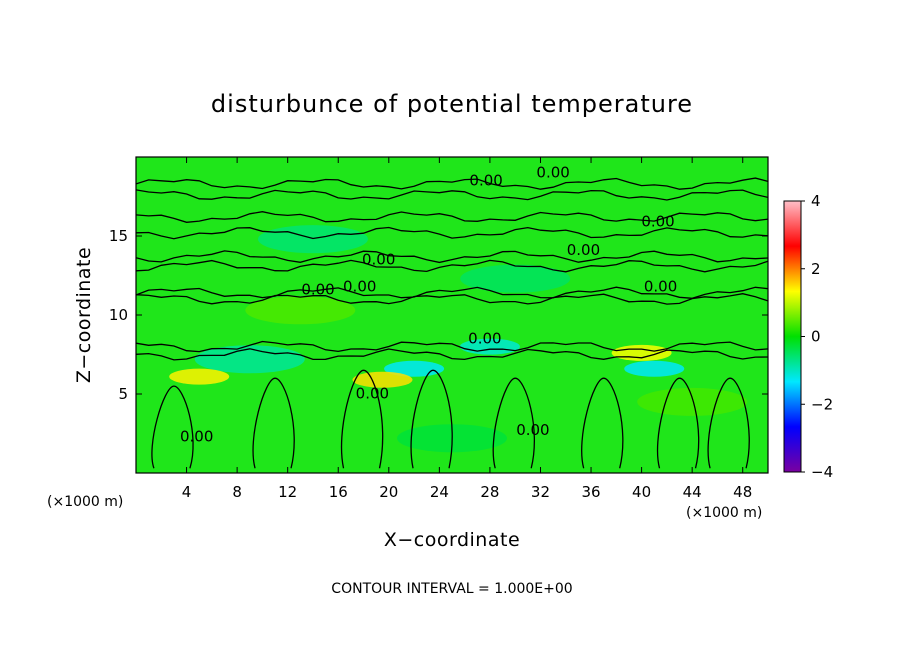 The height and width of the screenshot is (658, 904). What do you see at coordinates (657, 222) in the screenshot?
I see `contour-label-2: 0.00` at bounding box center [657, 222].